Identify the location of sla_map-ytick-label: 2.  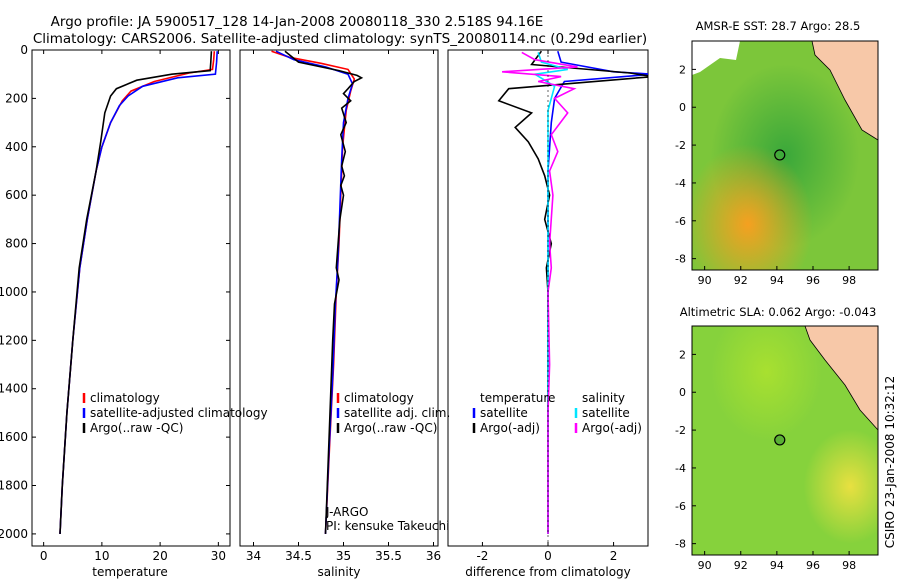
(682, 354).